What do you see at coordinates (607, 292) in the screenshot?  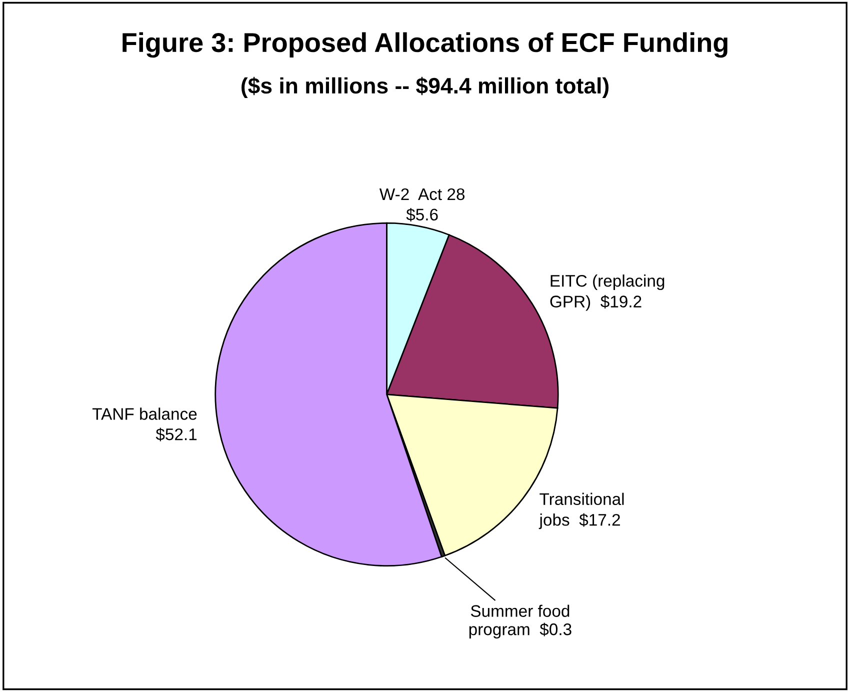 I see `slice-label: EITC (replacing GPR) $19.2` at bounding box center [607, 292].